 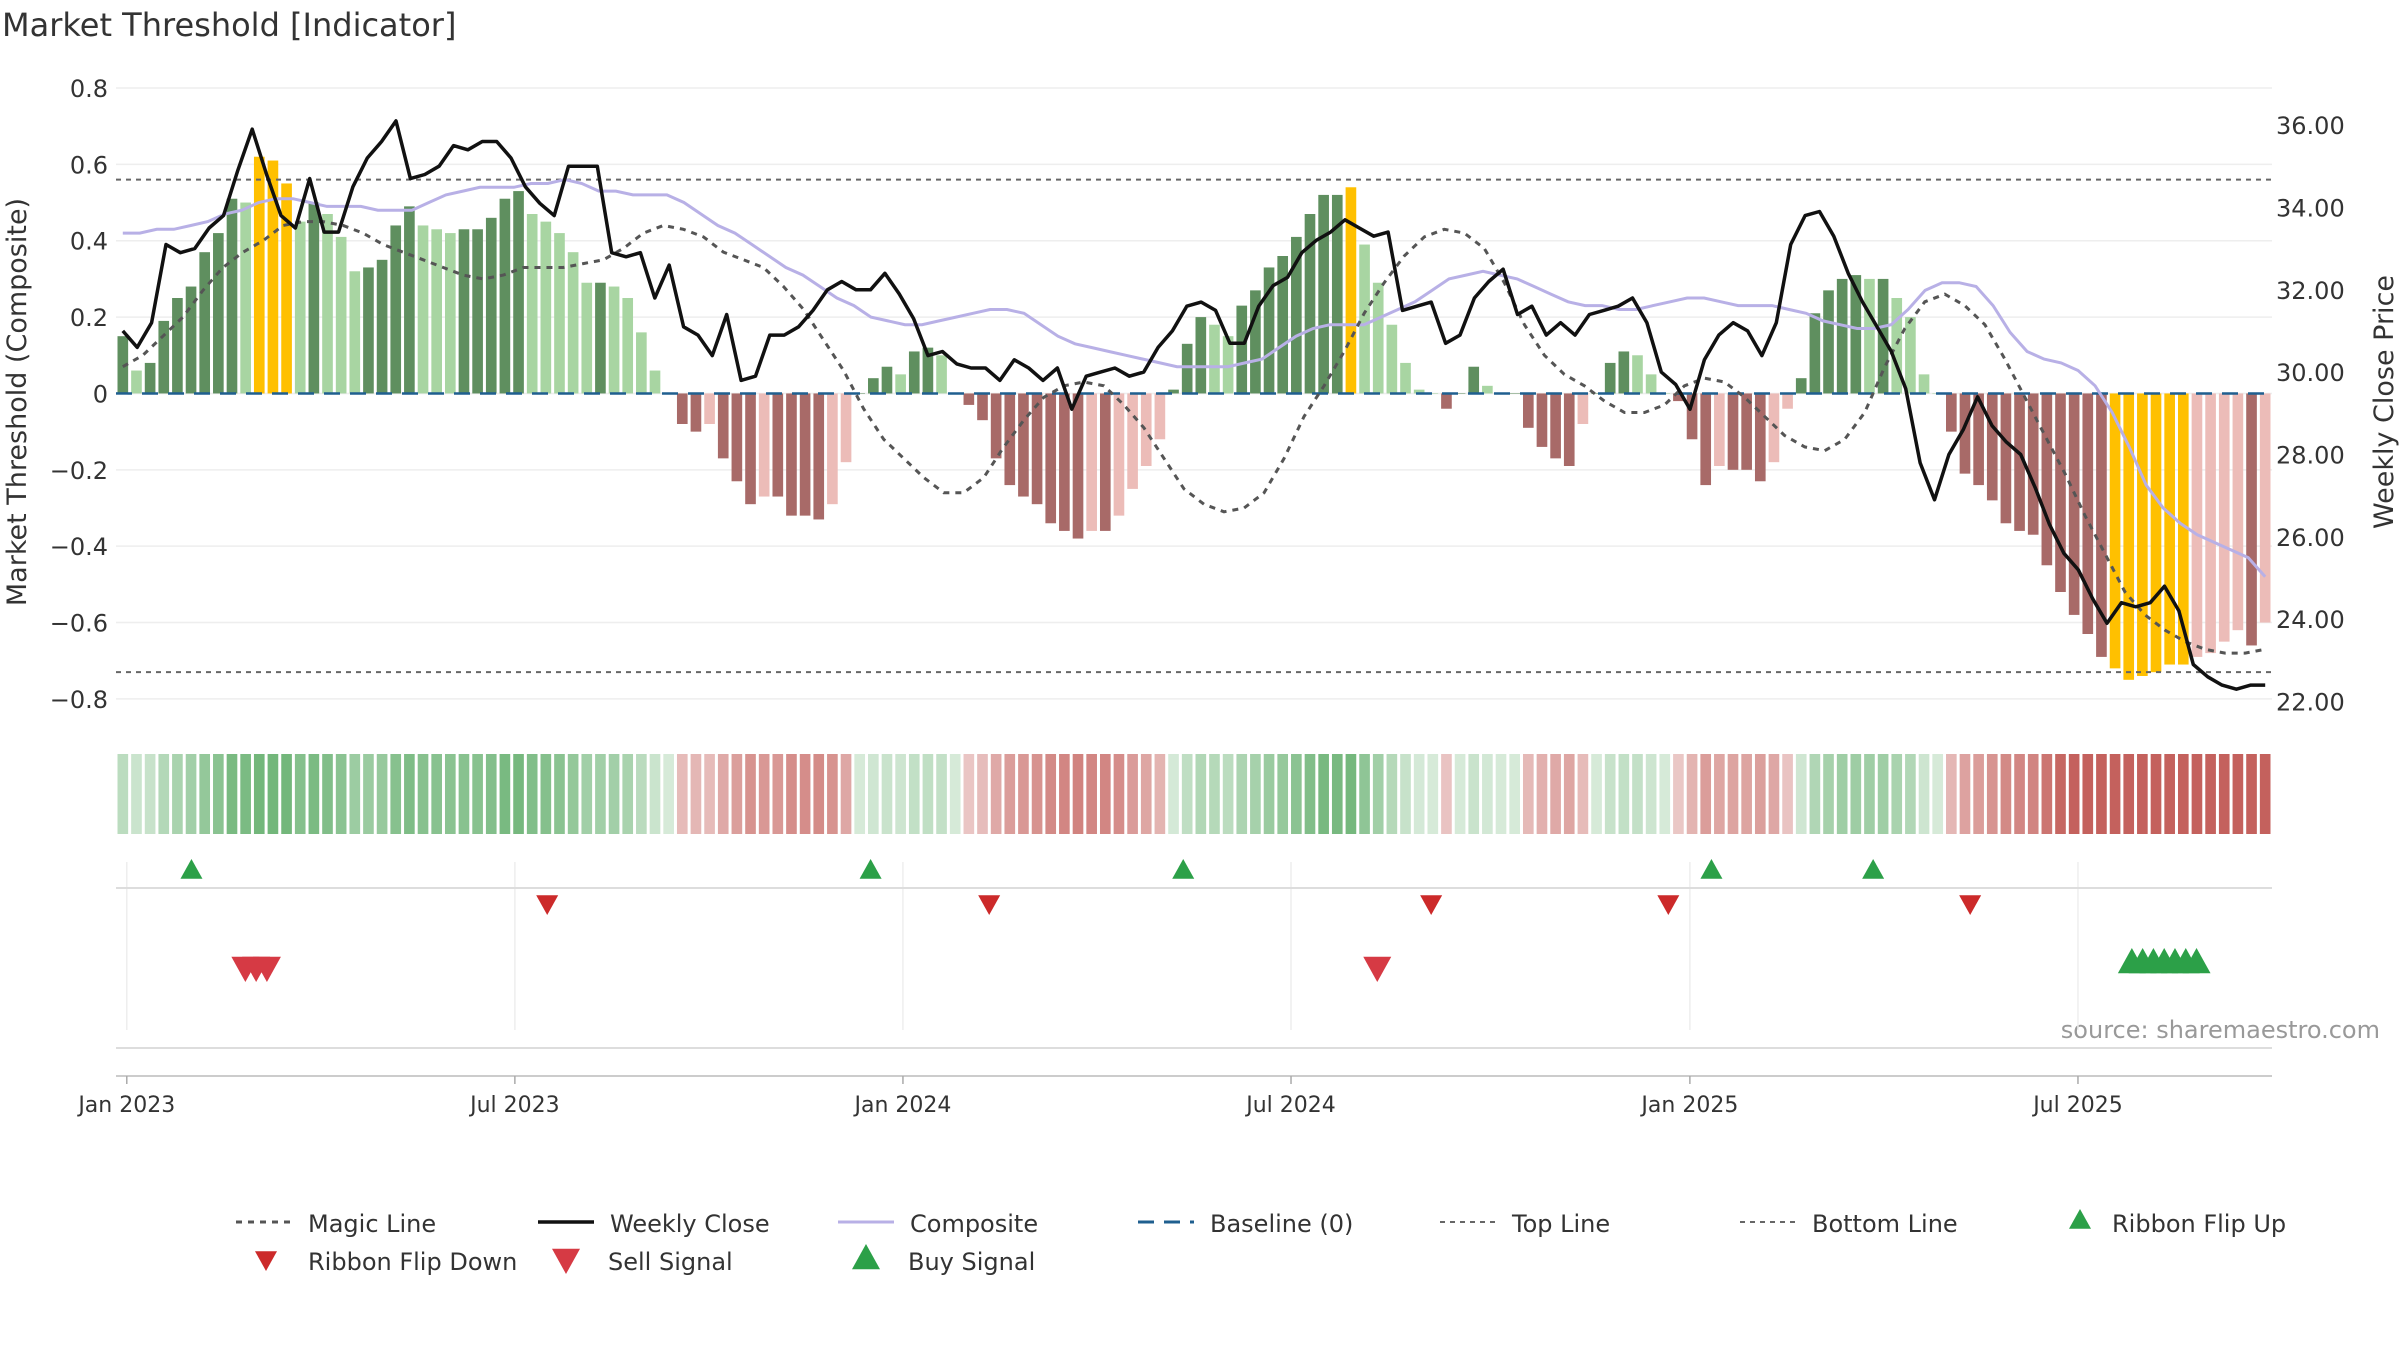 I want to click on legend-swatch-sell, so click(x=566, y=1261).